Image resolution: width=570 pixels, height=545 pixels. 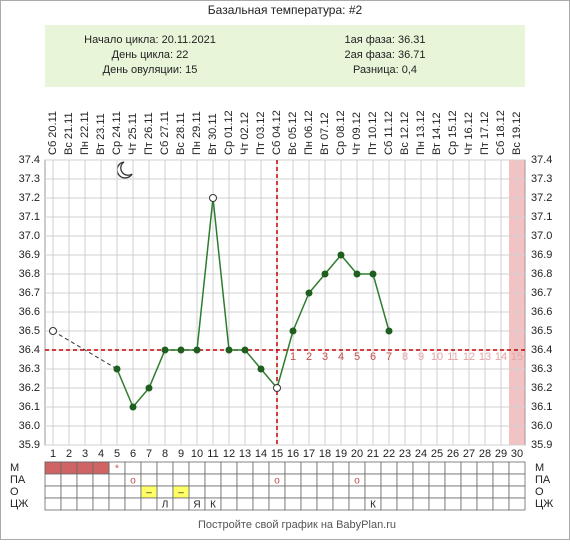 What do you see at coordinates (29, 369) in the screenshot?
I see `y-tick-label: 36.3` at bounding box center [29, 369].